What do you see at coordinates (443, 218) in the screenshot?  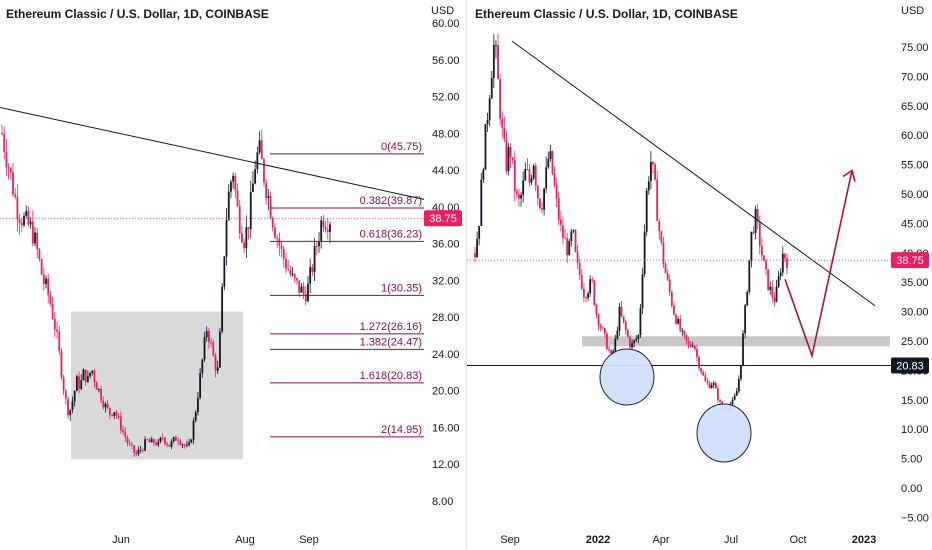 I see `left-last-price-tag: 38.75` at bounding box center [443, 218].